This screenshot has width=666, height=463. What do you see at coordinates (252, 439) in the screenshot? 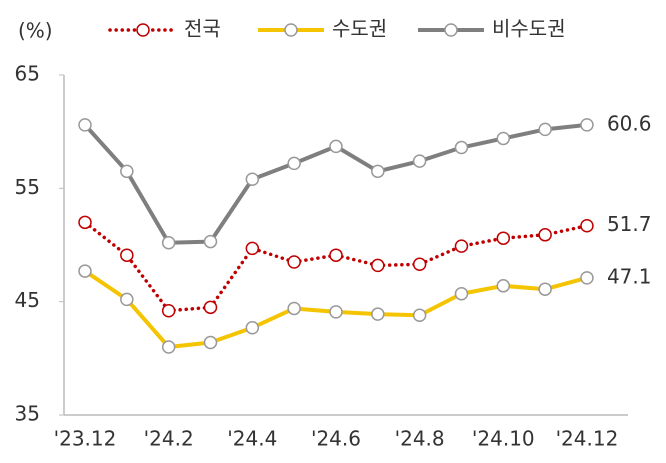
I see `x-tick-label: '24.4` at bounding box center [252, 439].